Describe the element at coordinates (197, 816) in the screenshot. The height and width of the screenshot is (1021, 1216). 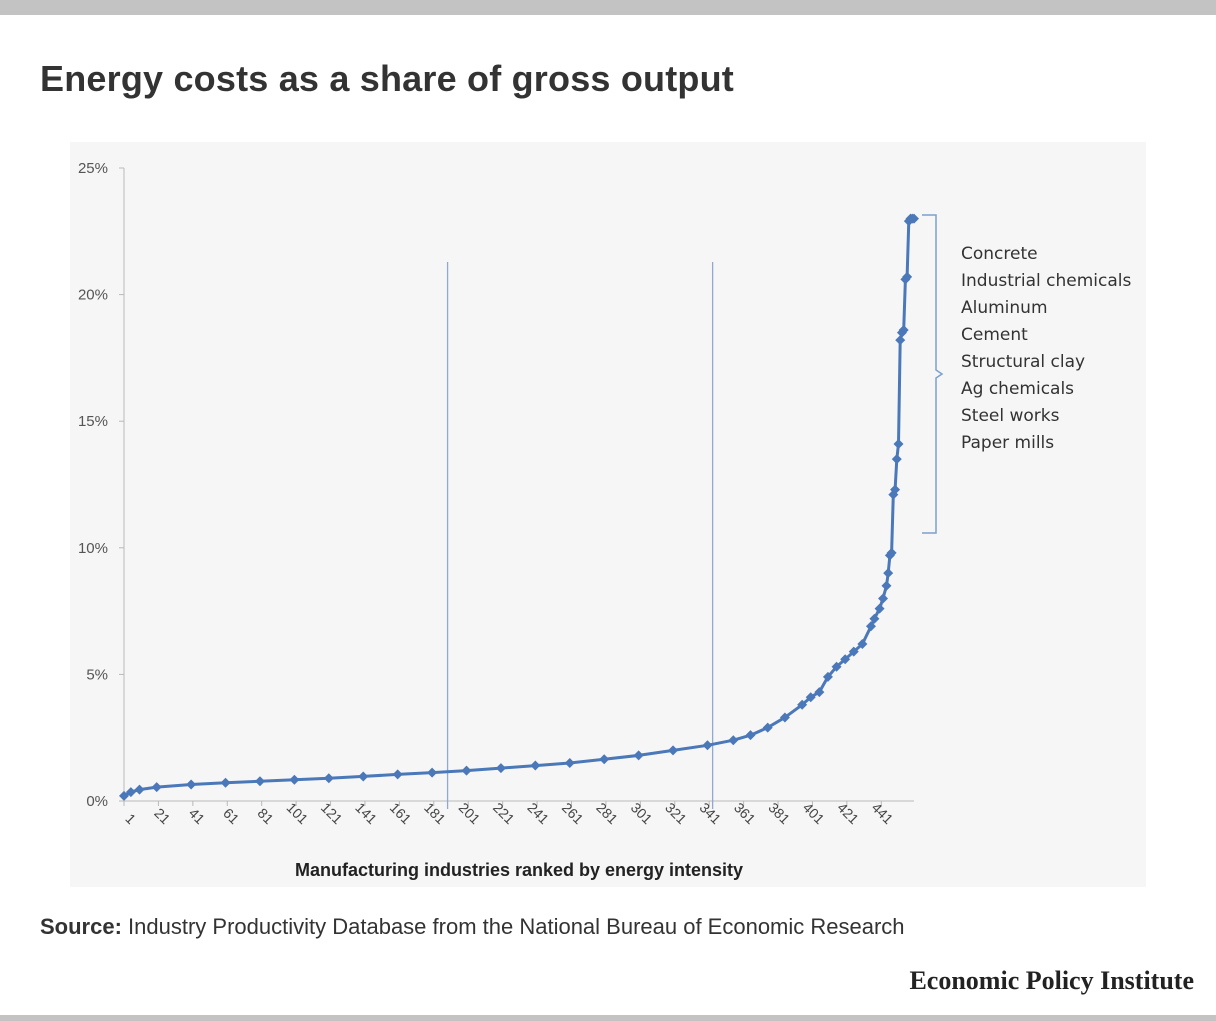
I see `x-tick-label: 41` at that location.